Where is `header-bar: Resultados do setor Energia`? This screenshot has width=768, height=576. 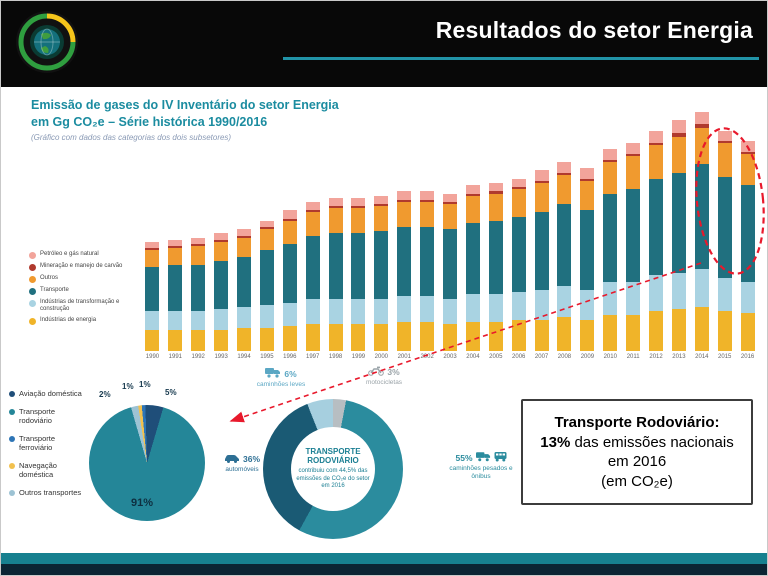 header-bar: Resultados do setor Energia is located at coordinates (384, 44).